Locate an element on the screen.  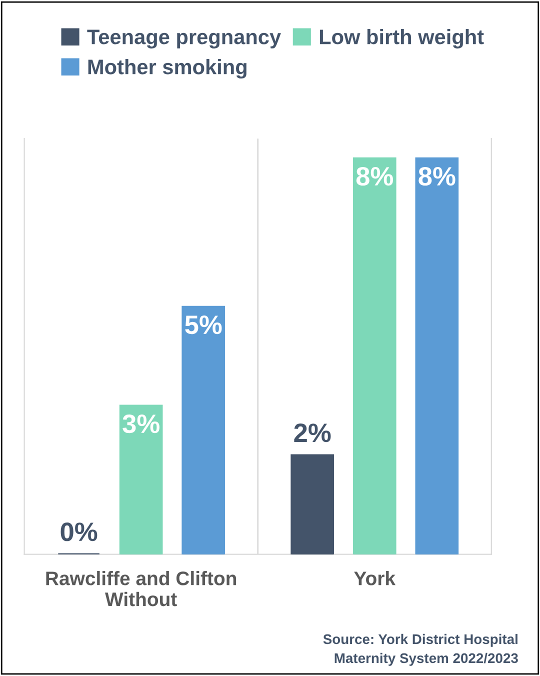
legend-label: Teenage pregnancy is located at coordinates (184, 39).